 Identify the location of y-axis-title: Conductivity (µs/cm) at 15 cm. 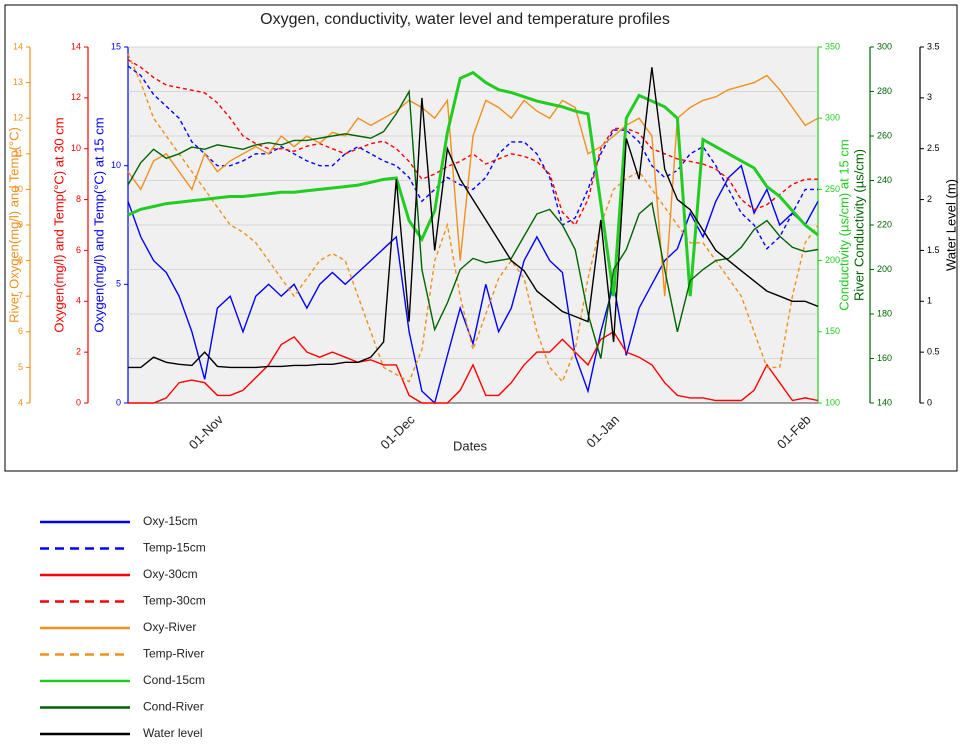
(843, 224).